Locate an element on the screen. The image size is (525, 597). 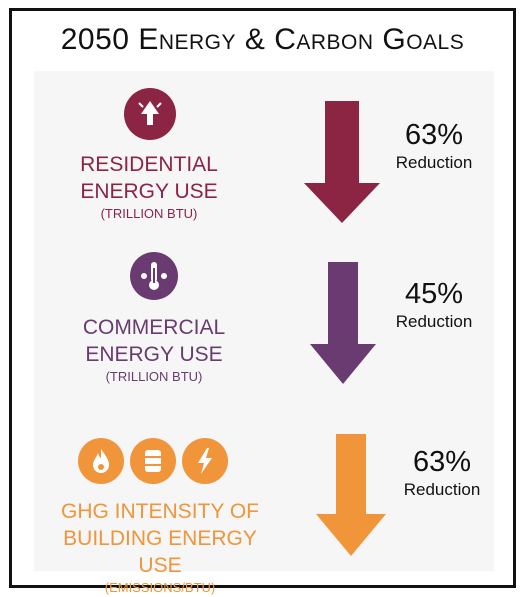
commercial-value: 45% is located at coordinates (434, 294).